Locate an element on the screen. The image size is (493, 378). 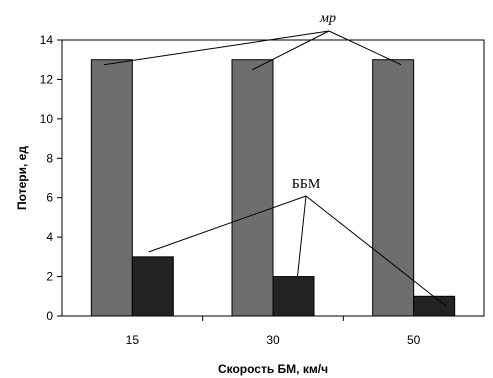
y-tick-label: 10 is located at coordinates (47, 119).